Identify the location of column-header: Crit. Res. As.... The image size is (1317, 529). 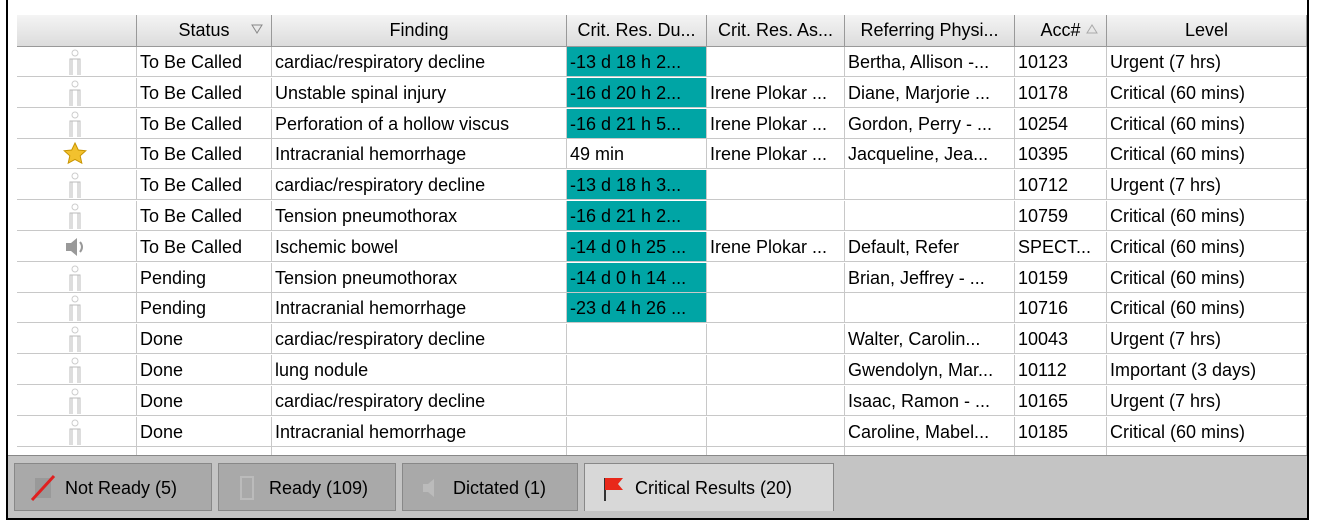
(776, 31).